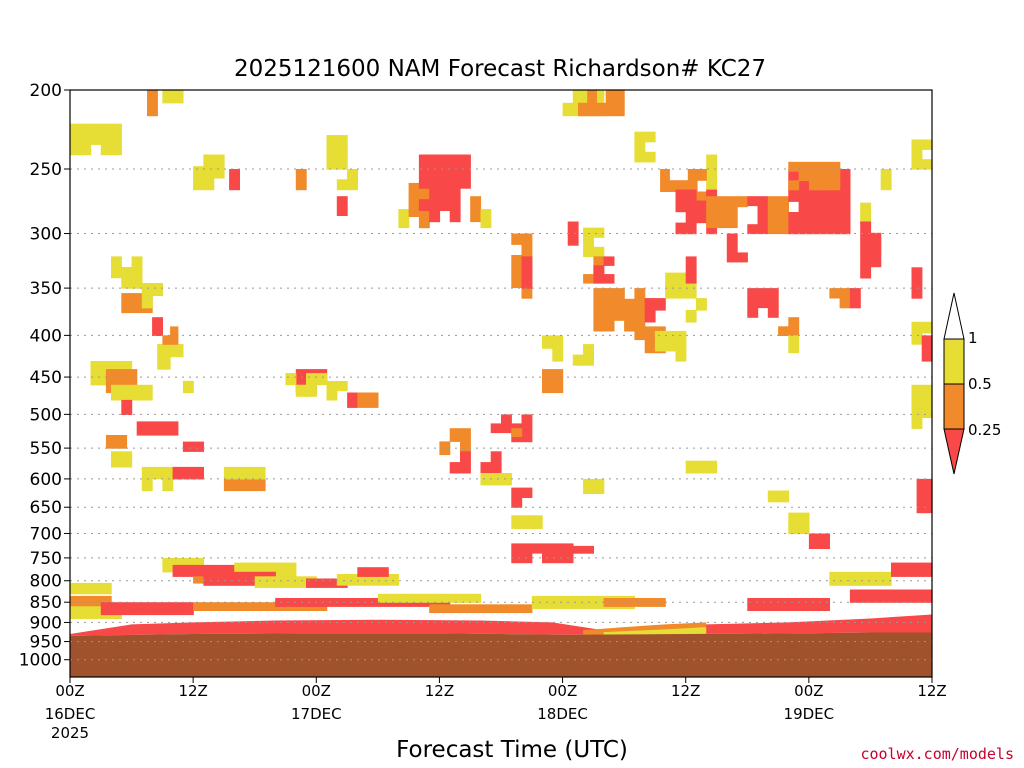  I want to click on x-axis-label: Forecast Time (UTC), so click(512, 750).